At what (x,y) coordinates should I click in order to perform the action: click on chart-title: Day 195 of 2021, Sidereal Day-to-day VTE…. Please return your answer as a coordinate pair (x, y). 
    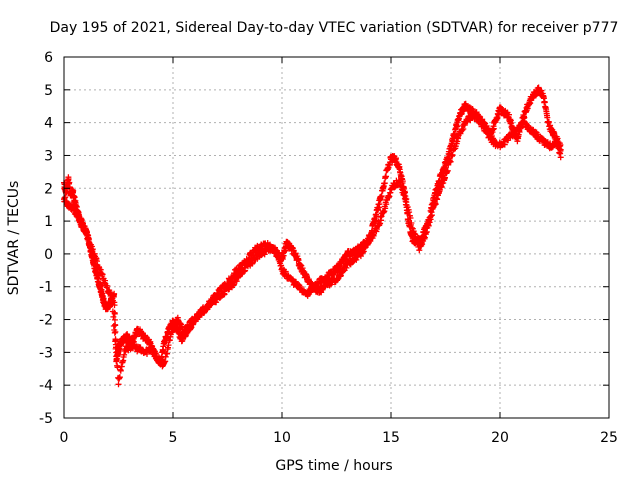
    Looking at the image, I should click on (334, 28).